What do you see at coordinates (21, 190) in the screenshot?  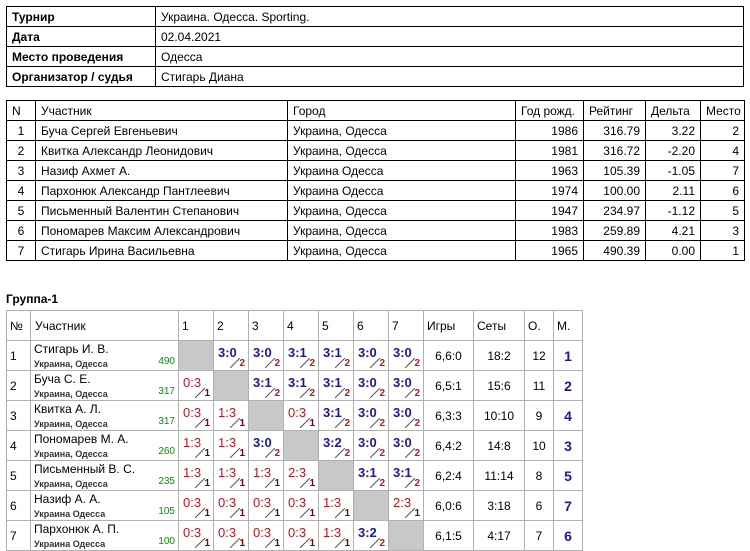 I see `cell: 4` at bounding box center [21, 190].